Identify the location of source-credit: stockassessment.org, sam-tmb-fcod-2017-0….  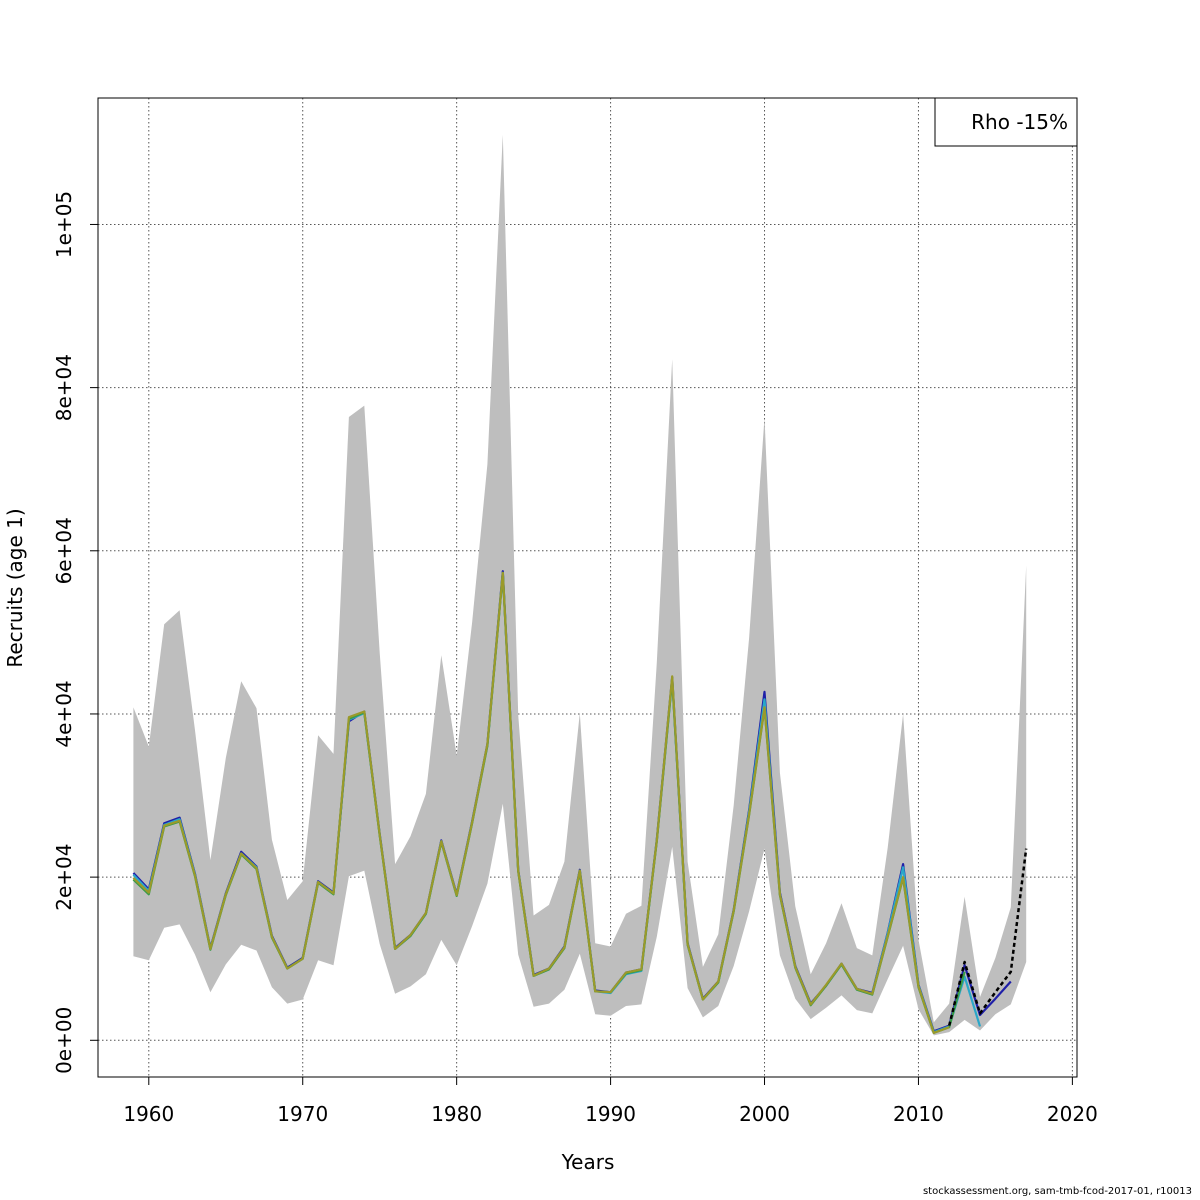
(1057, 1191).